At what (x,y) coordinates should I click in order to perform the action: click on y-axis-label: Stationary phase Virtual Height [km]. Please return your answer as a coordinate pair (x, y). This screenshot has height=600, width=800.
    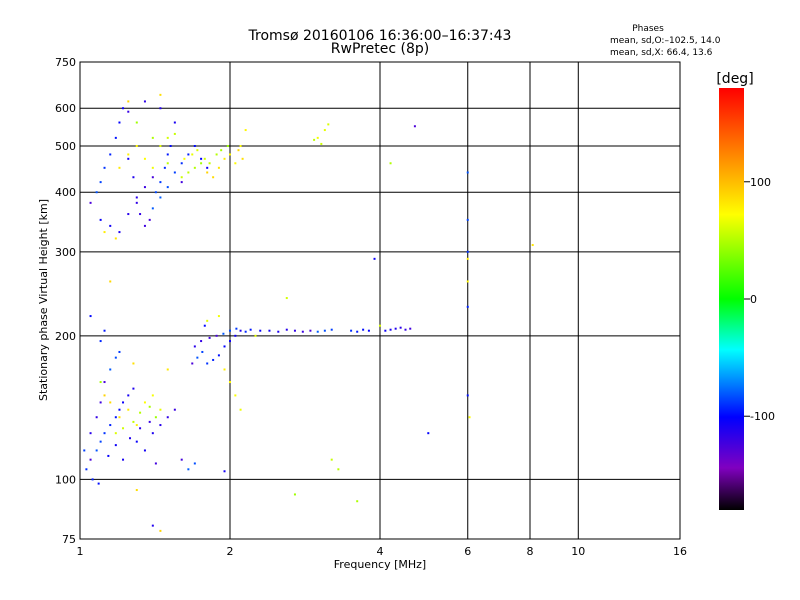
    Looking at the image, I should click on (43, 300).